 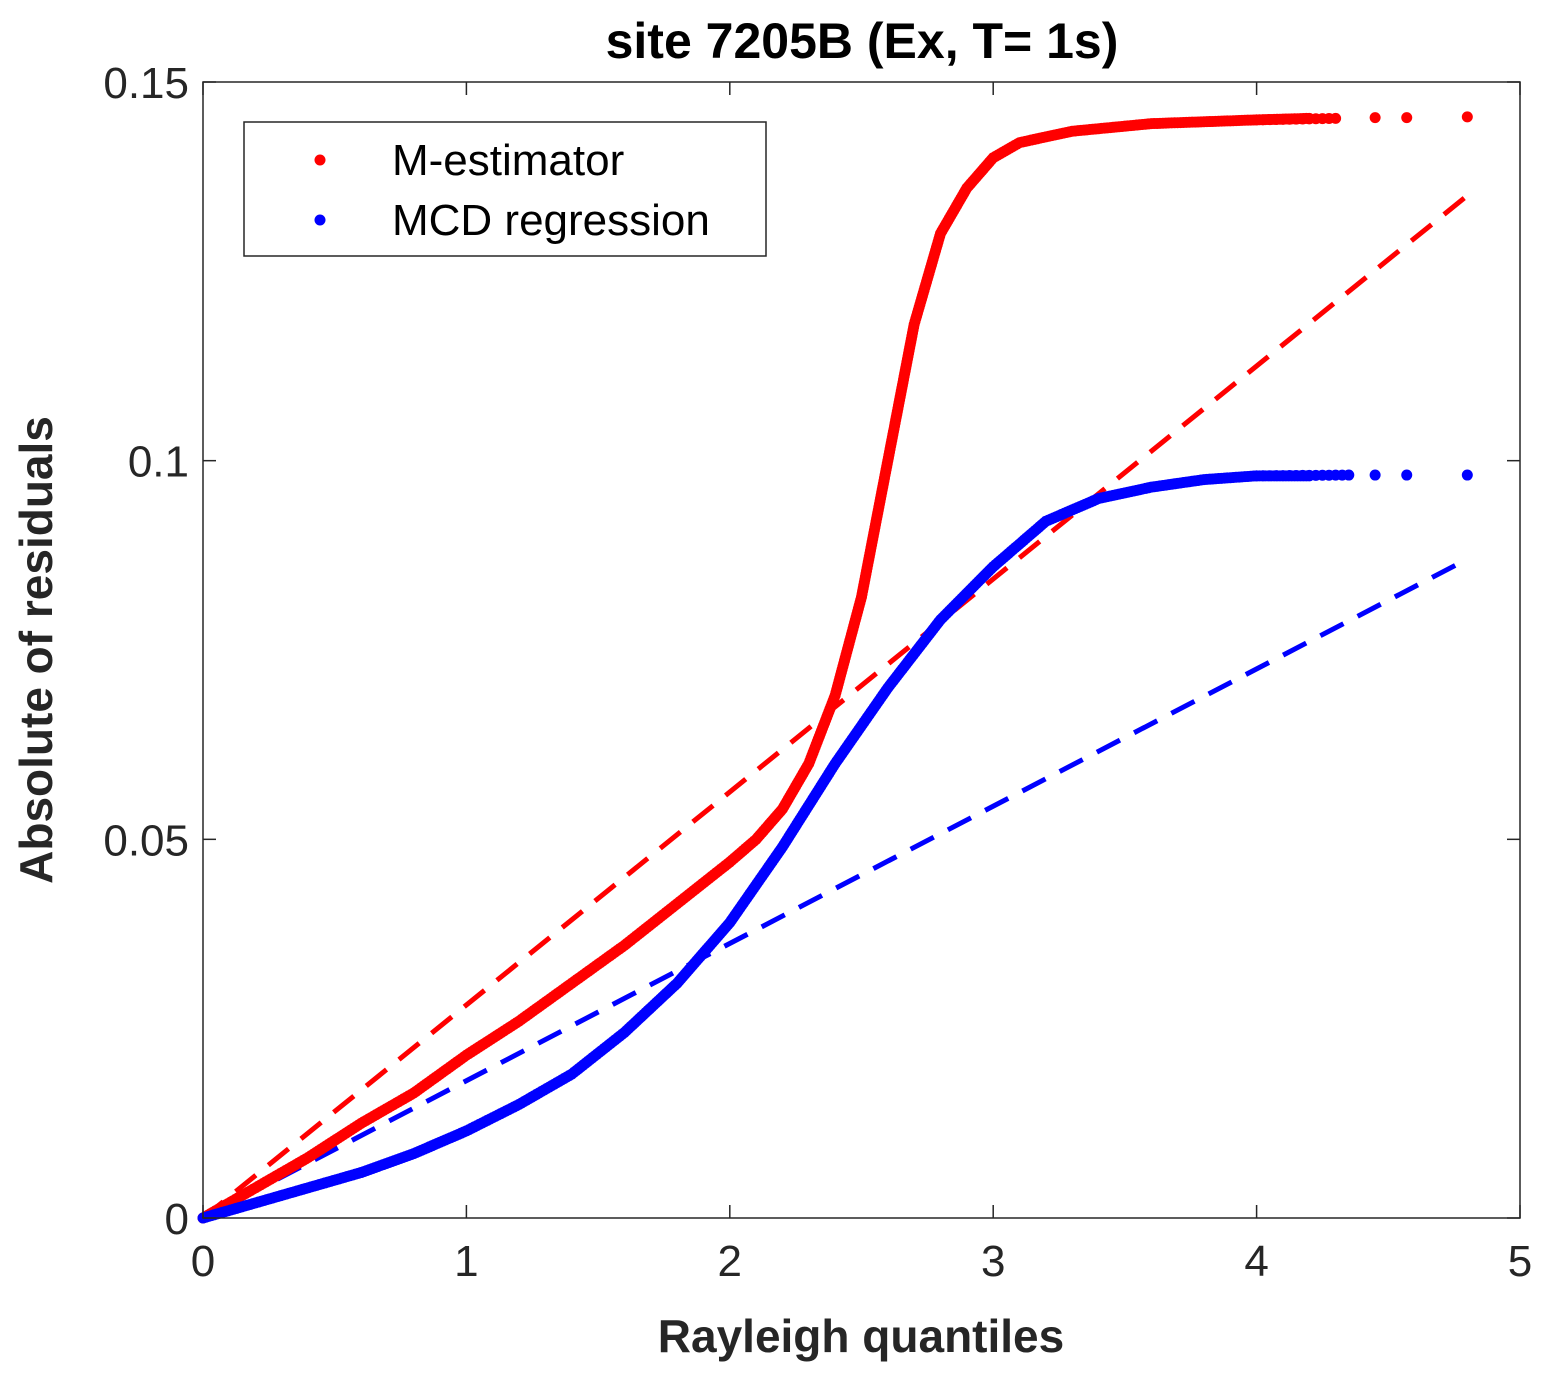 I want to click on legend: M-estimator MCD regression, so click(x=505, y=189).